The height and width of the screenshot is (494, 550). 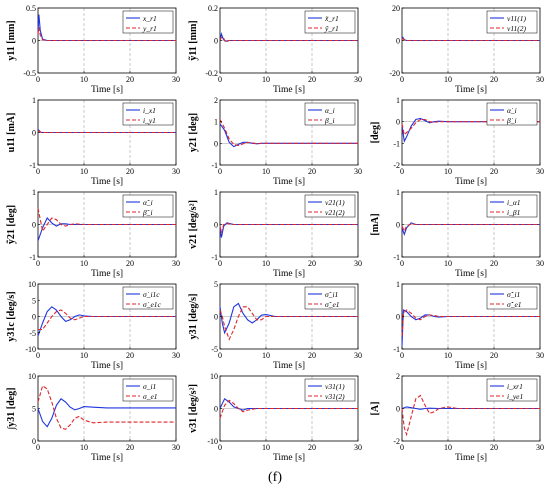 What do you see at coordinates (330, 298) in the screenshot?
I see `legend: σ̃_i1σ̃_e1` at bounding box center [330, 298].